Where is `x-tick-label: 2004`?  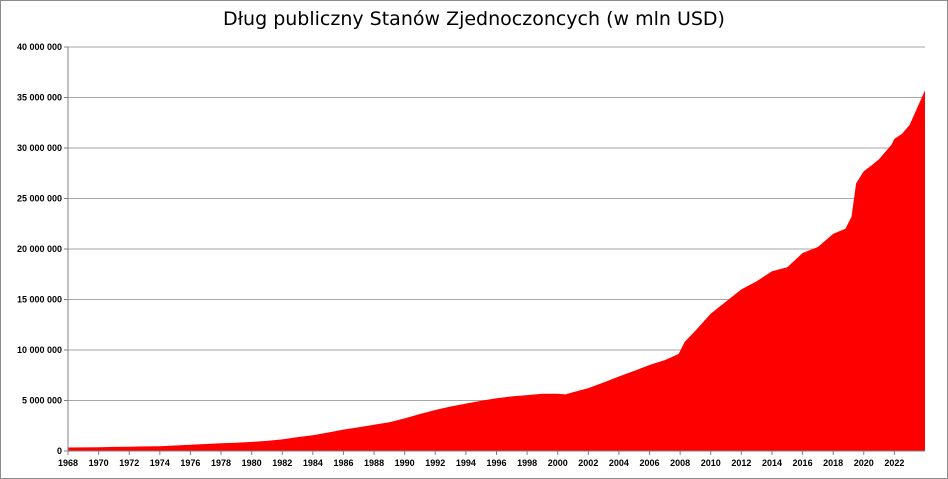
x-tick-label: 2004 is located at coordinates (619, 463).